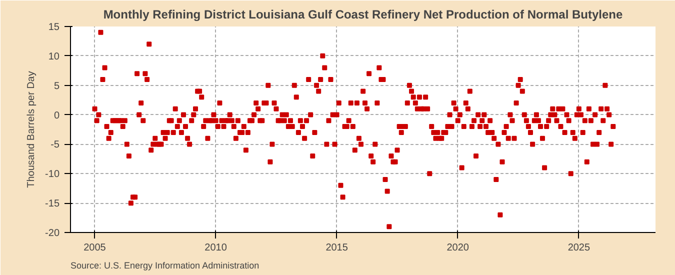  I want to click on x-tick-label: 2015, so click(337, 248).